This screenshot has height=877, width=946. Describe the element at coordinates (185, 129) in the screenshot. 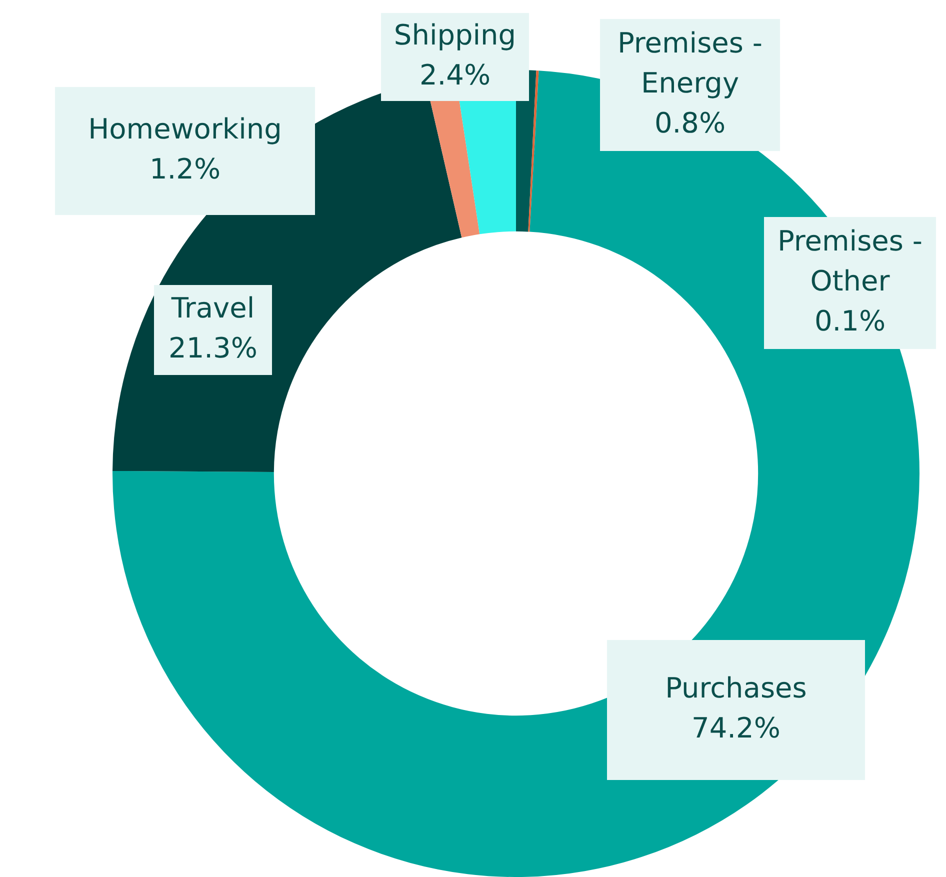

I see `slice-label: Homeworking` at that location.